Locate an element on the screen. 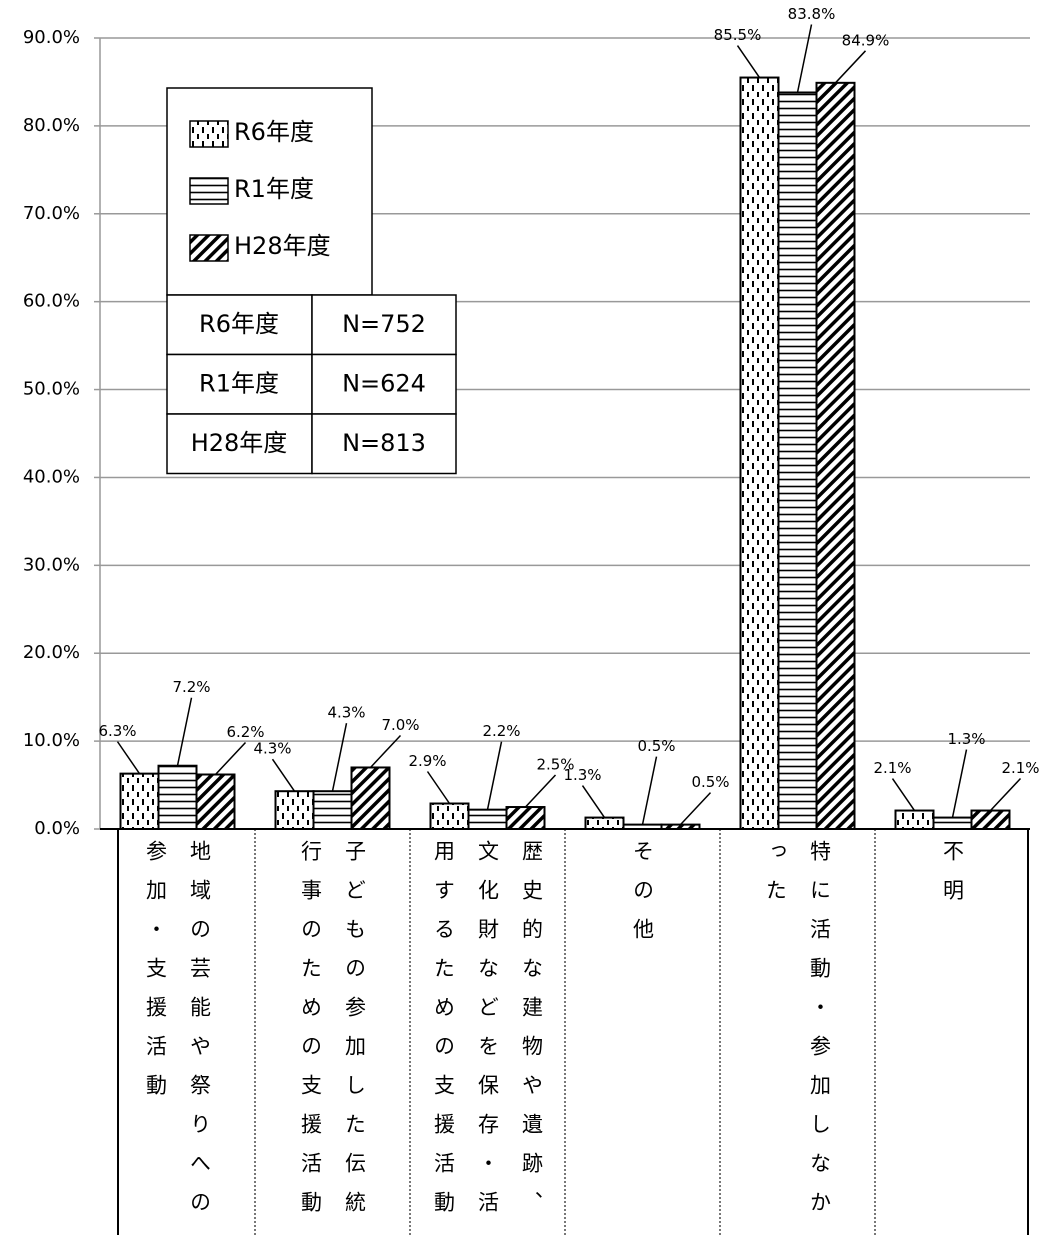  data-label: 6.2% is located at coordinates (245, 732).